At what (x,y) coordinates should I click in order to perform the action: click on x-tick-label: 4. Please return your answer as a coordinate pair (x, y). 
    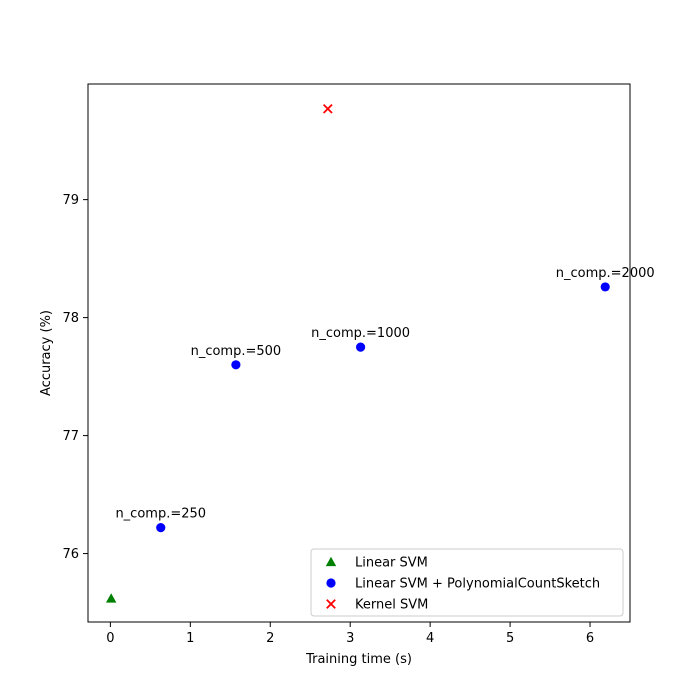
    Looking at the image, I should click on (430, 638).